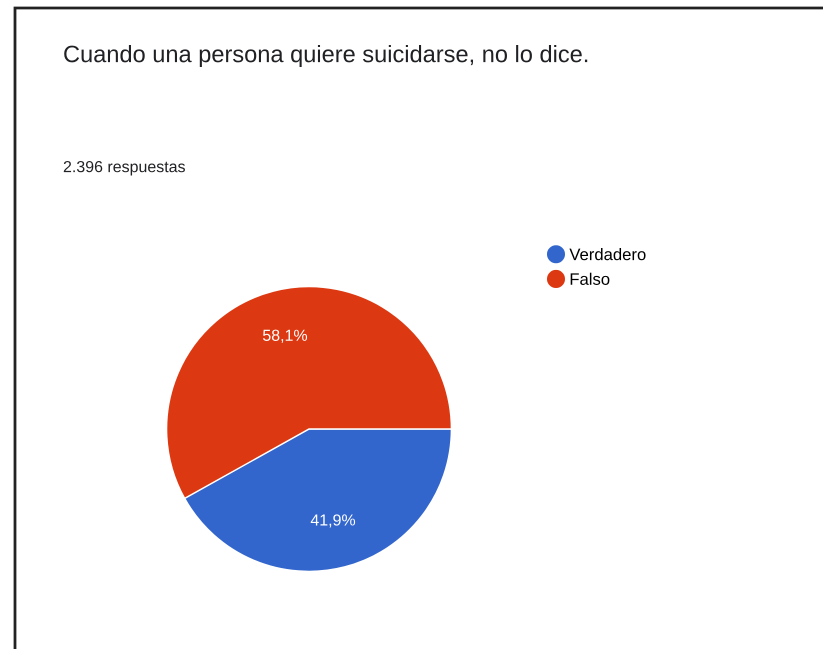 Image resolution: width=823 pixels, height=649 pixels. Describe the element at coordinates (333, 521) in the screenshot. I see `data-label: 41,9%` at that location.